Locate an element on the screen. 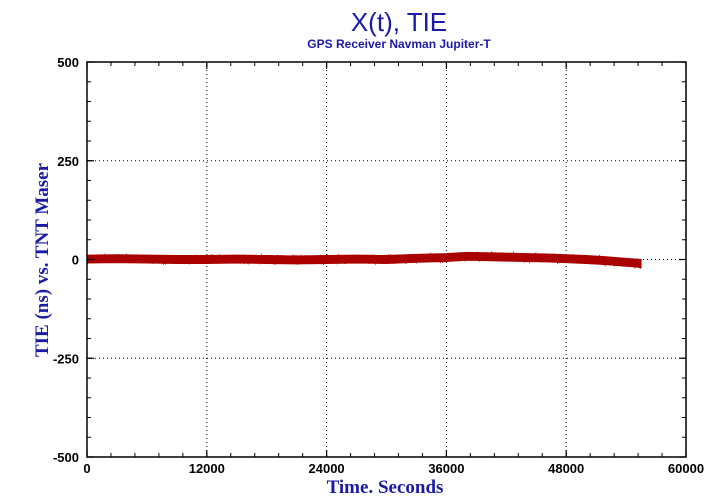  y-axis-title: TIE (ns) vs. TNT Maser is located at coordinates (42, 259).